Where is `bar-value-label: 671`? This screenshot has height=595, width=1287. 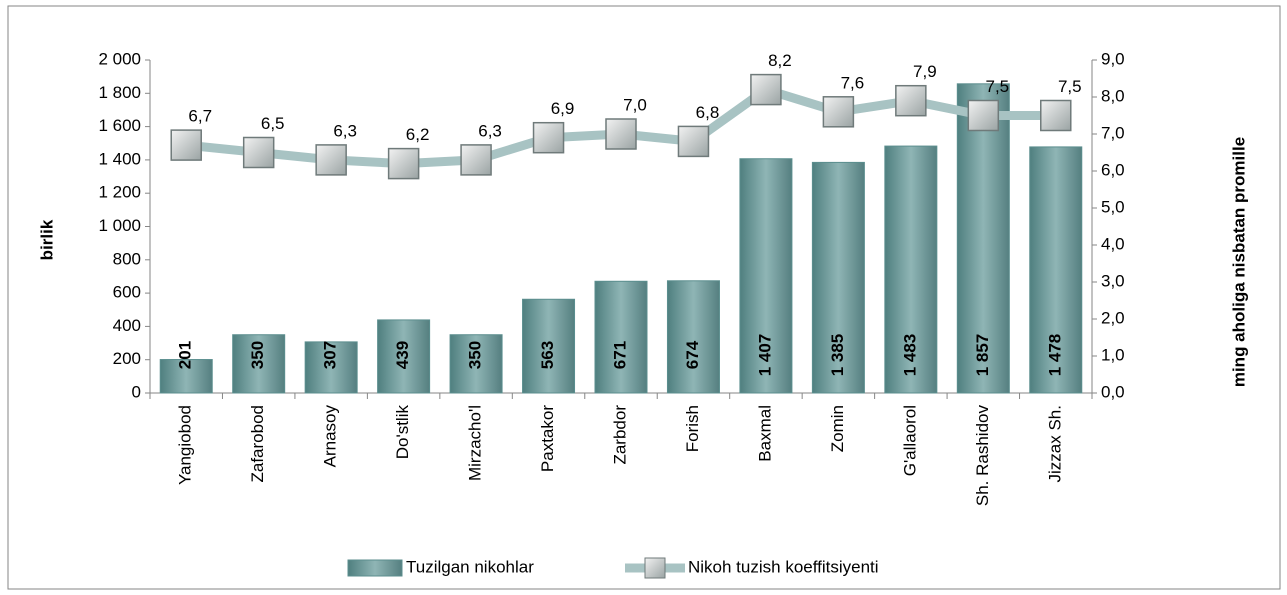 bar-value-label: 671 is located at coordinates (619, 355).